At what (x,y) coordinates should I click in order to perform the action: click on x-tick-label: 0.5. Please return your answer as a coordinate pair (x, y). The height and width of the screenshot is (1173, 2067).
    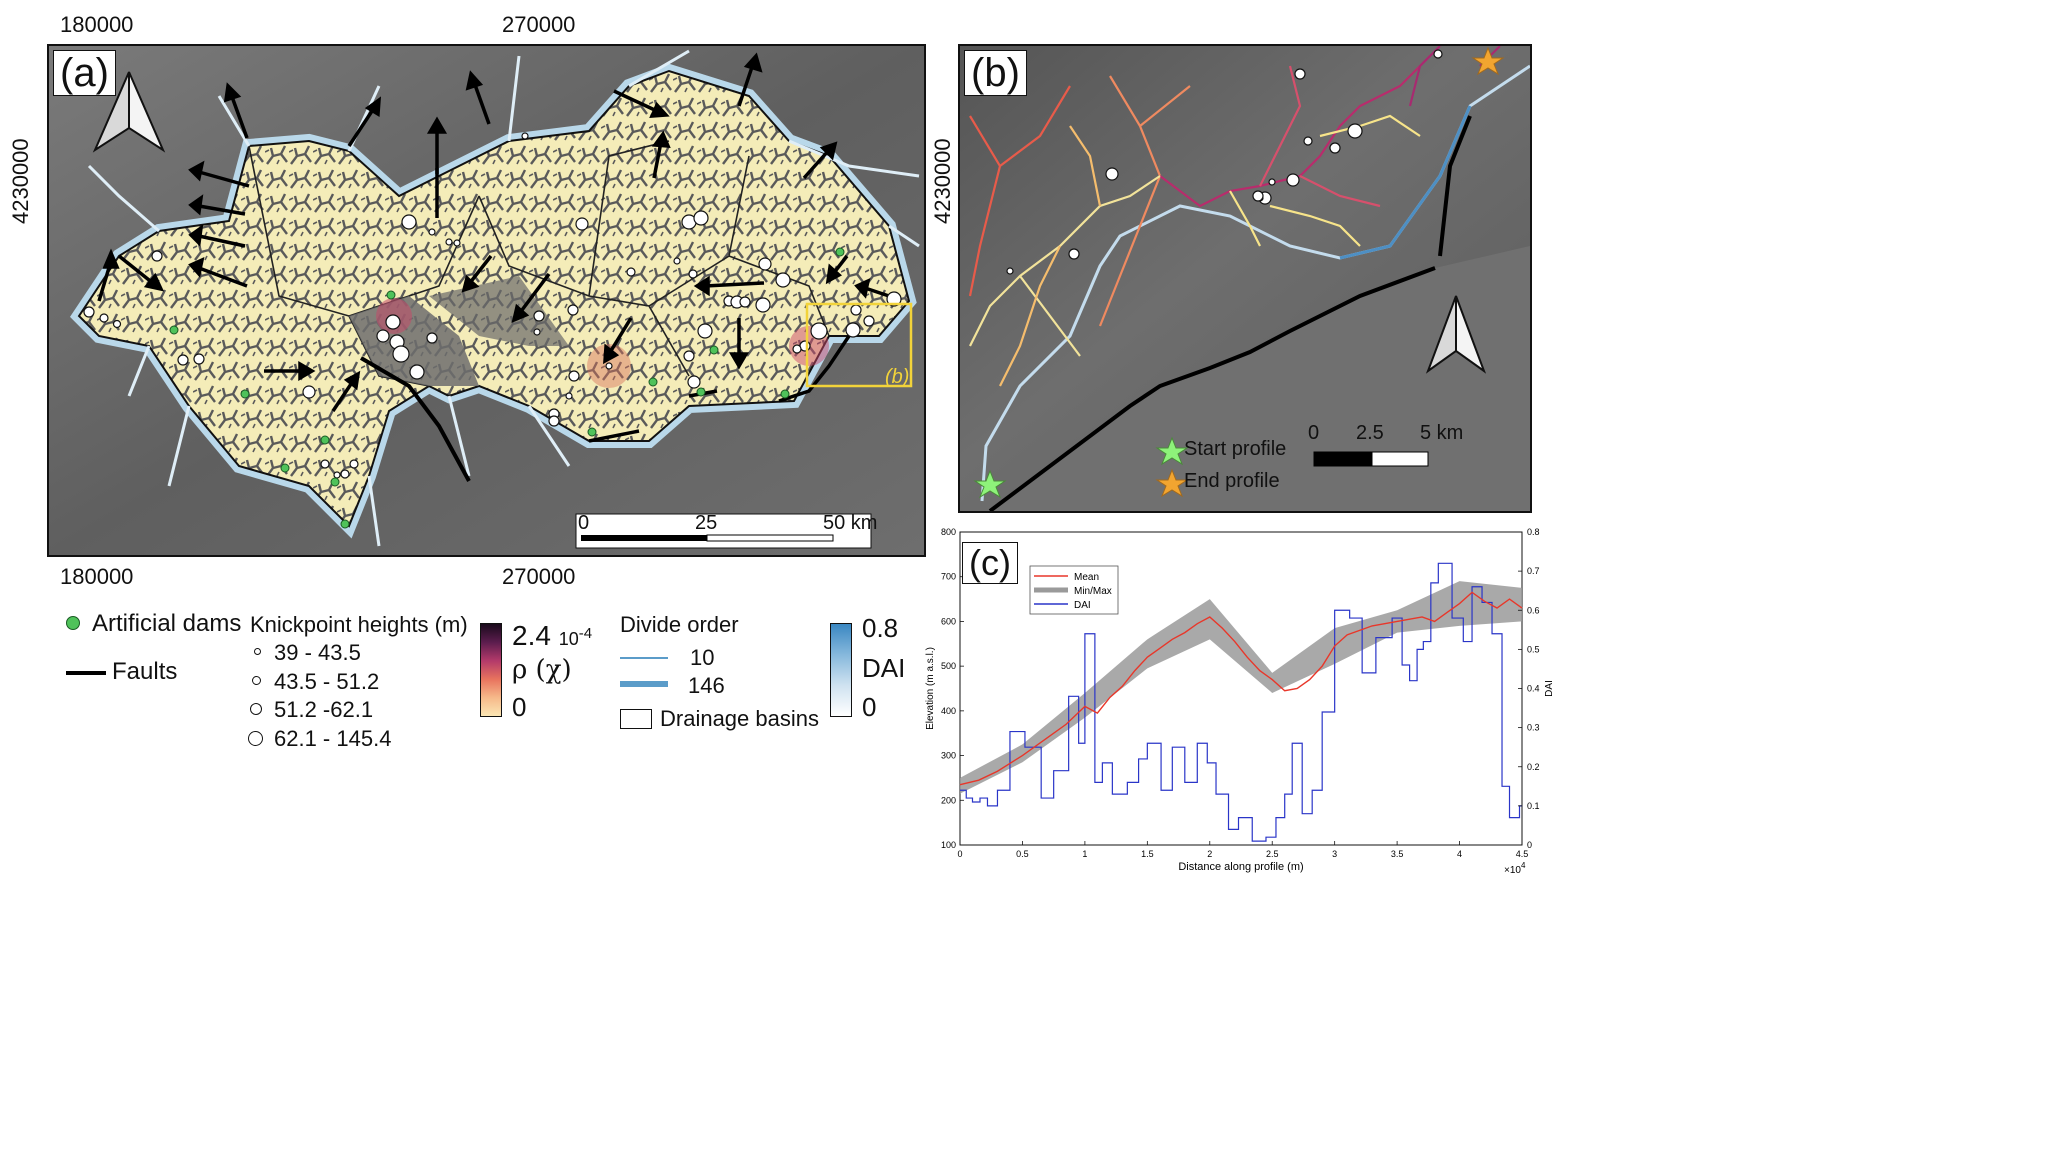
    Looking at the image, I should click on (1022, 854).